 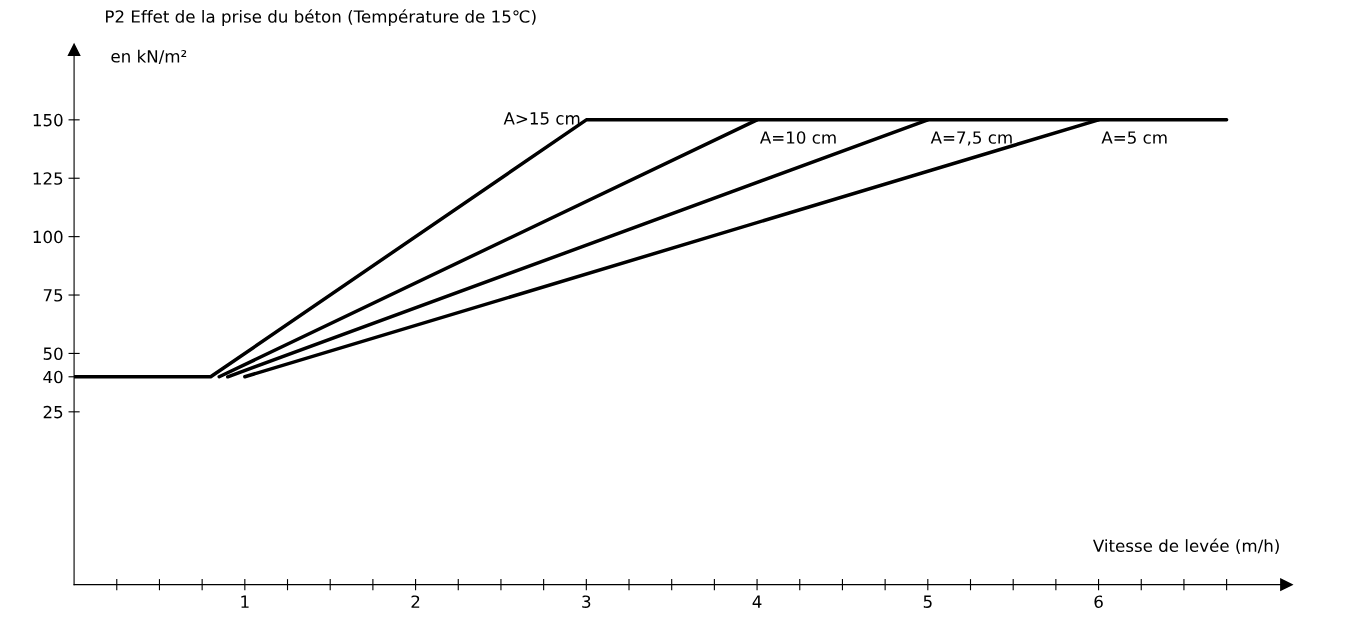 I want to click on series-label: A=10 cm, so click(x=797, y=137).